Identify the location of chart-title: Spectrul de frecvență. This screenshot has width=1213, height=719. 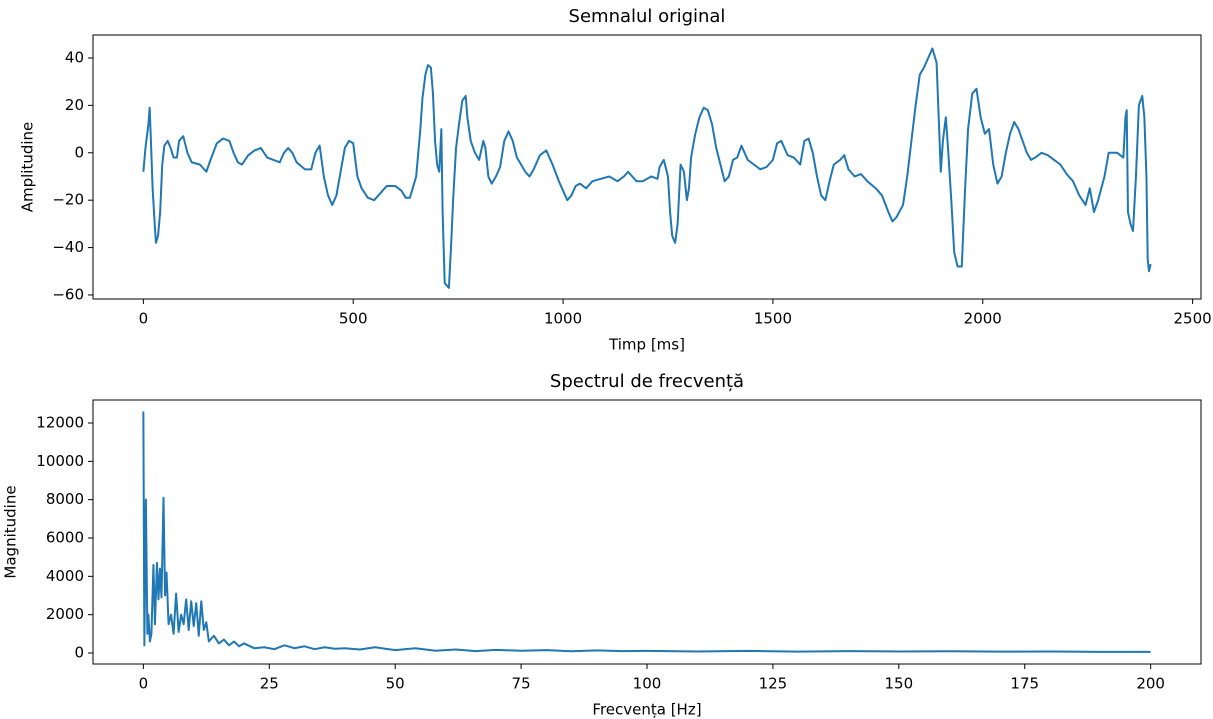
(647, 381).